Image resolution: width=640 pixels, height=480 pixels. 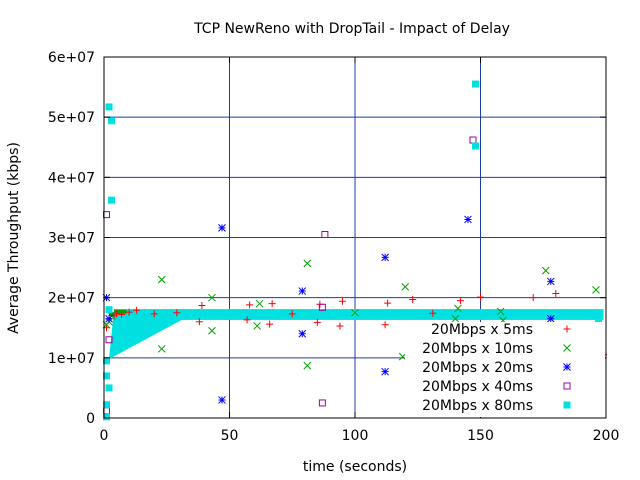 I want to click on ramp-up-fill, so click(x=145, y=334).